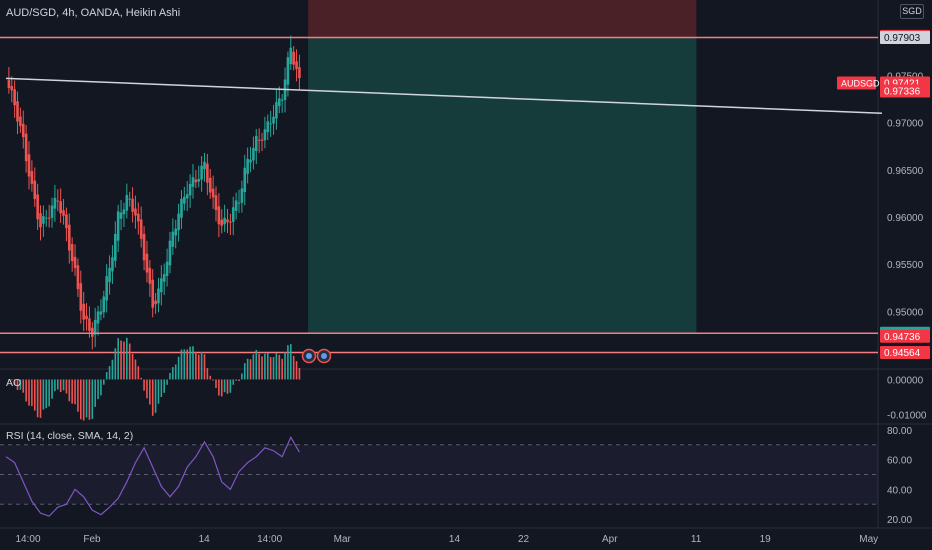 The image size is (932, 550). I want to click on price-axis-tick: 0.96000, so click(905, 218).